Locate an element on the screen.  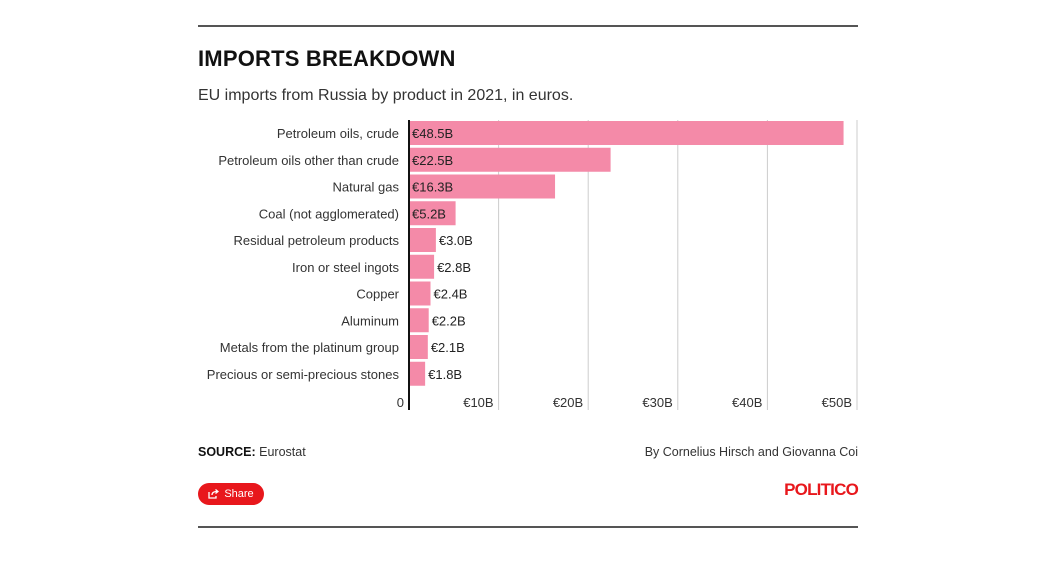
value-label: €2.2B is located at coordinates (449, 320).